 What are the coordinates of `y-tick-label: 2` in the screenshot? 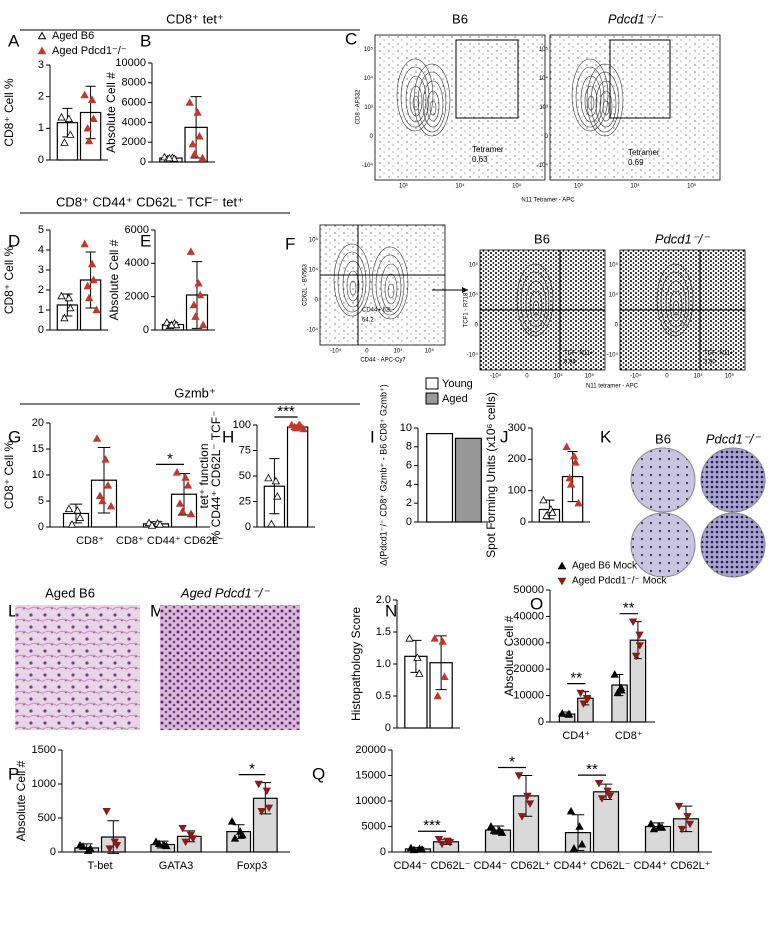 It's located at (41, 290).